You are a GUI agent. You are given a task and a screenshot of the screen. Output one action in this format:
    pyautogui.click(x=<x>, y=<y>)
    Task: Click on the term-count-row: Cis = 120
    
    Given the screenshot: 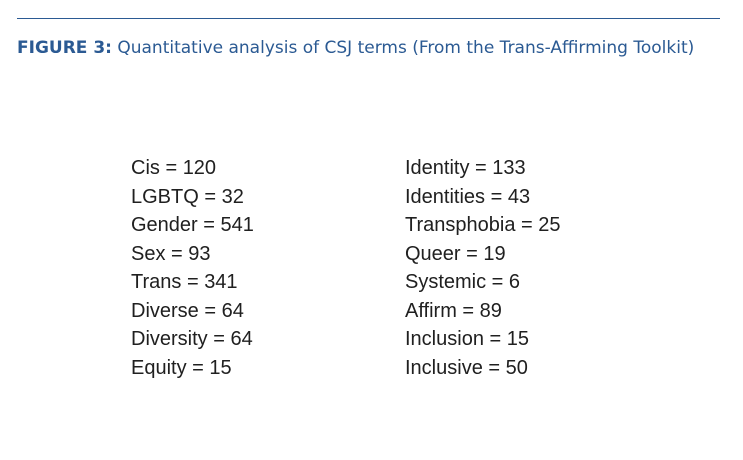 What is the action you would take?
    pyautogui.click(x=192, y=168)
    